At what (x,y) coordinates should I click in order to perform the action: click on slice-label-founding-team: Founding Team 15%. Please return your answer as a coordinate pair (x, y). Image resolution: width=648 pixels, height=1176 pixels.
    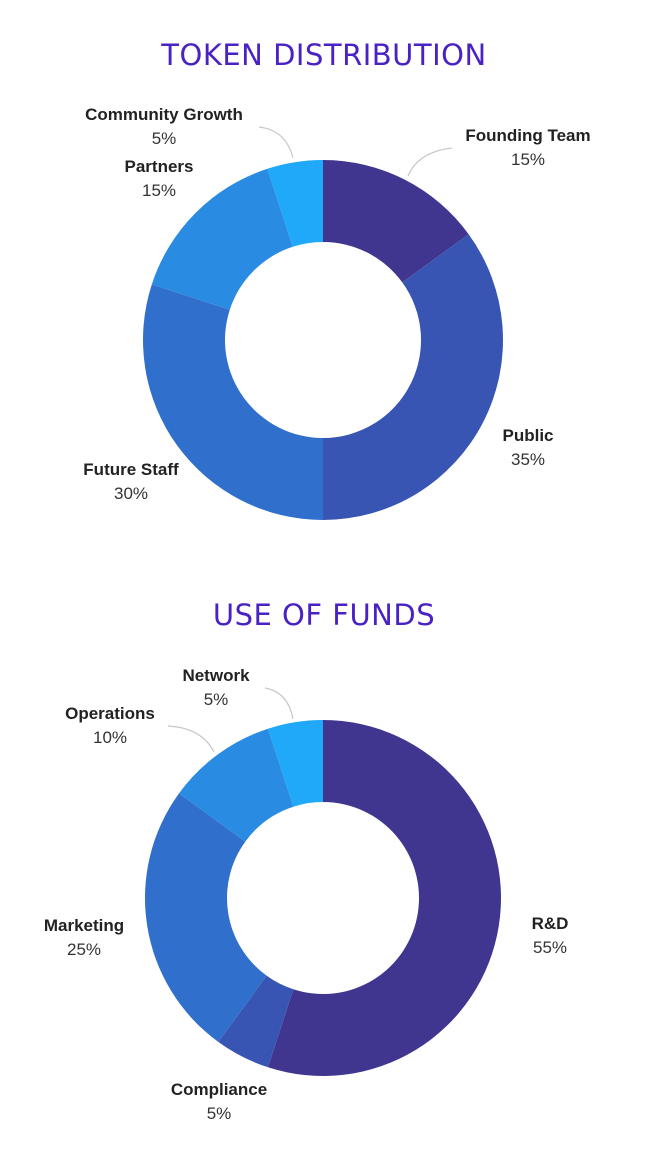
    Looking at the image, I should click on (527, 147).